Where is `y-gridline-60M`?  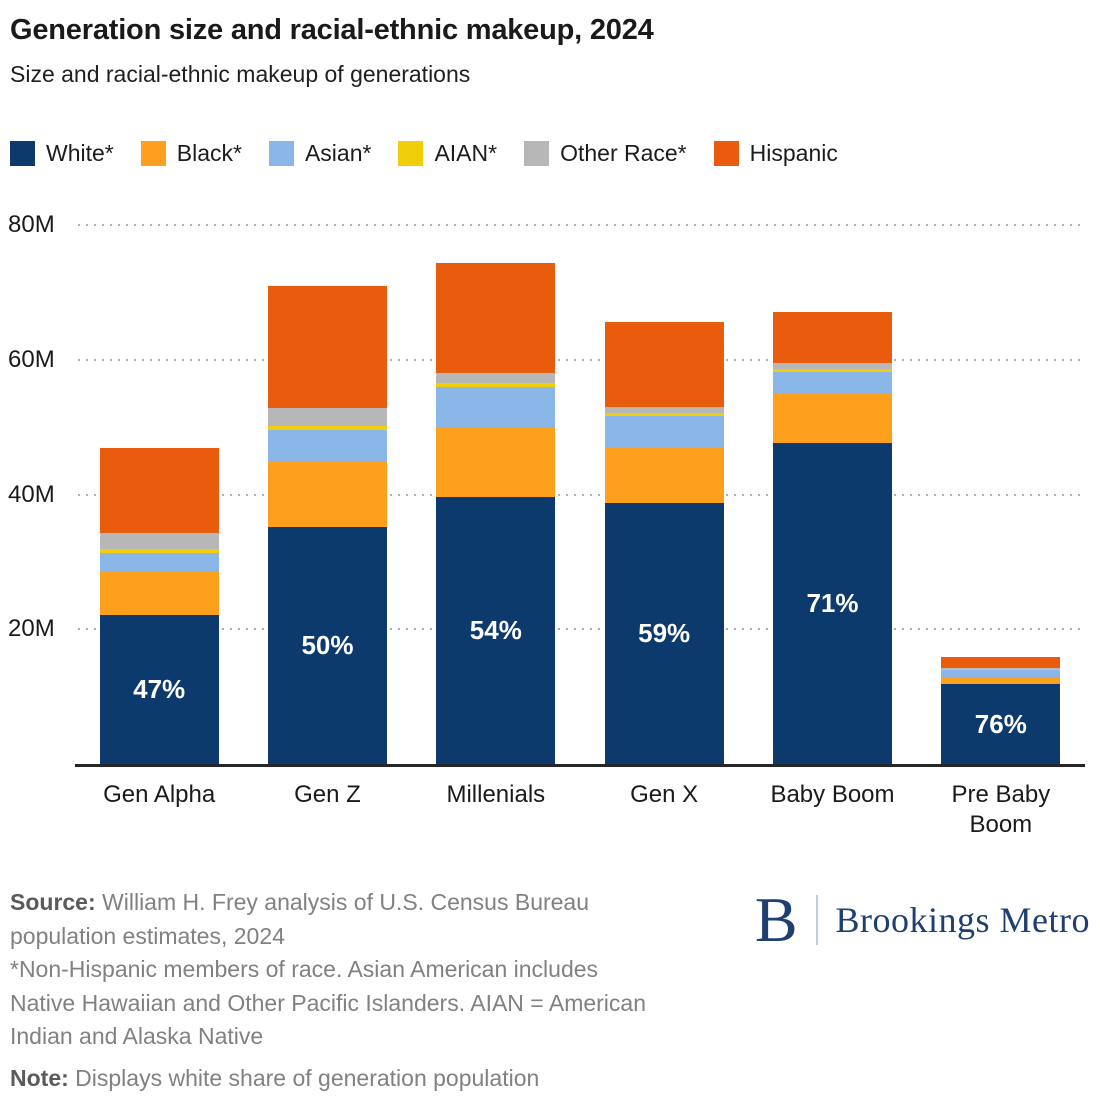
y-gridline-60M is located at coordinates (581, 359).